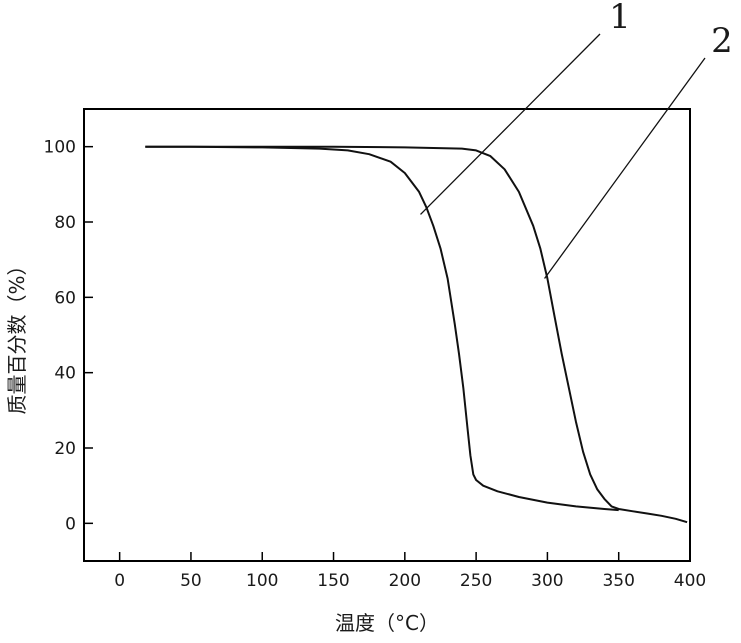  Describe the element at coordinates (68, 336) in the screenshot. I see `y-axis: 0 20 40 60 80 100` at that location.